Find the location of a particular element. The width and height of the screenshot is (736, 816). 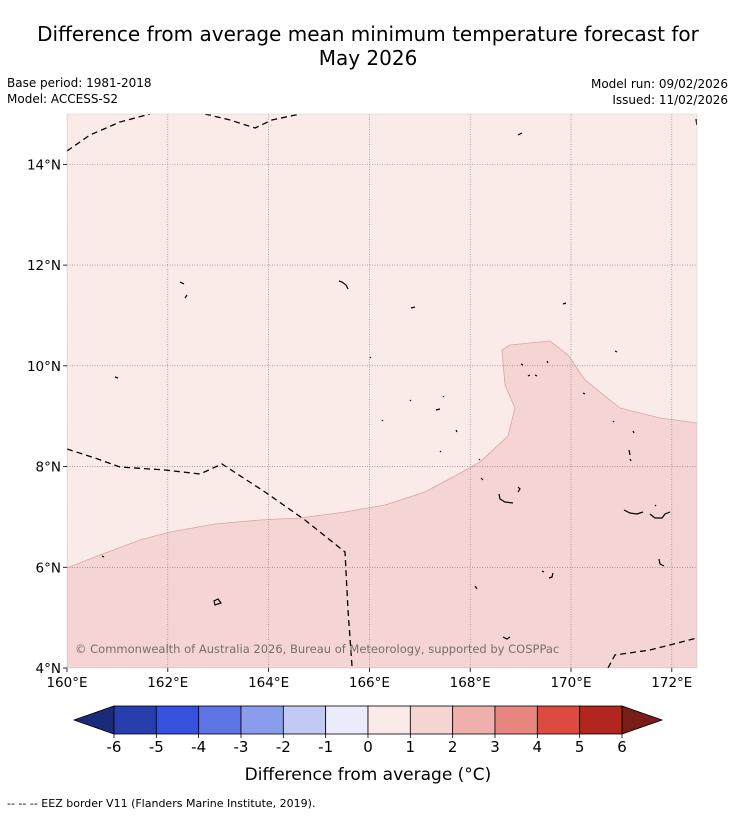

y-tick-label: 10°N is located at coordinates (44, 367).